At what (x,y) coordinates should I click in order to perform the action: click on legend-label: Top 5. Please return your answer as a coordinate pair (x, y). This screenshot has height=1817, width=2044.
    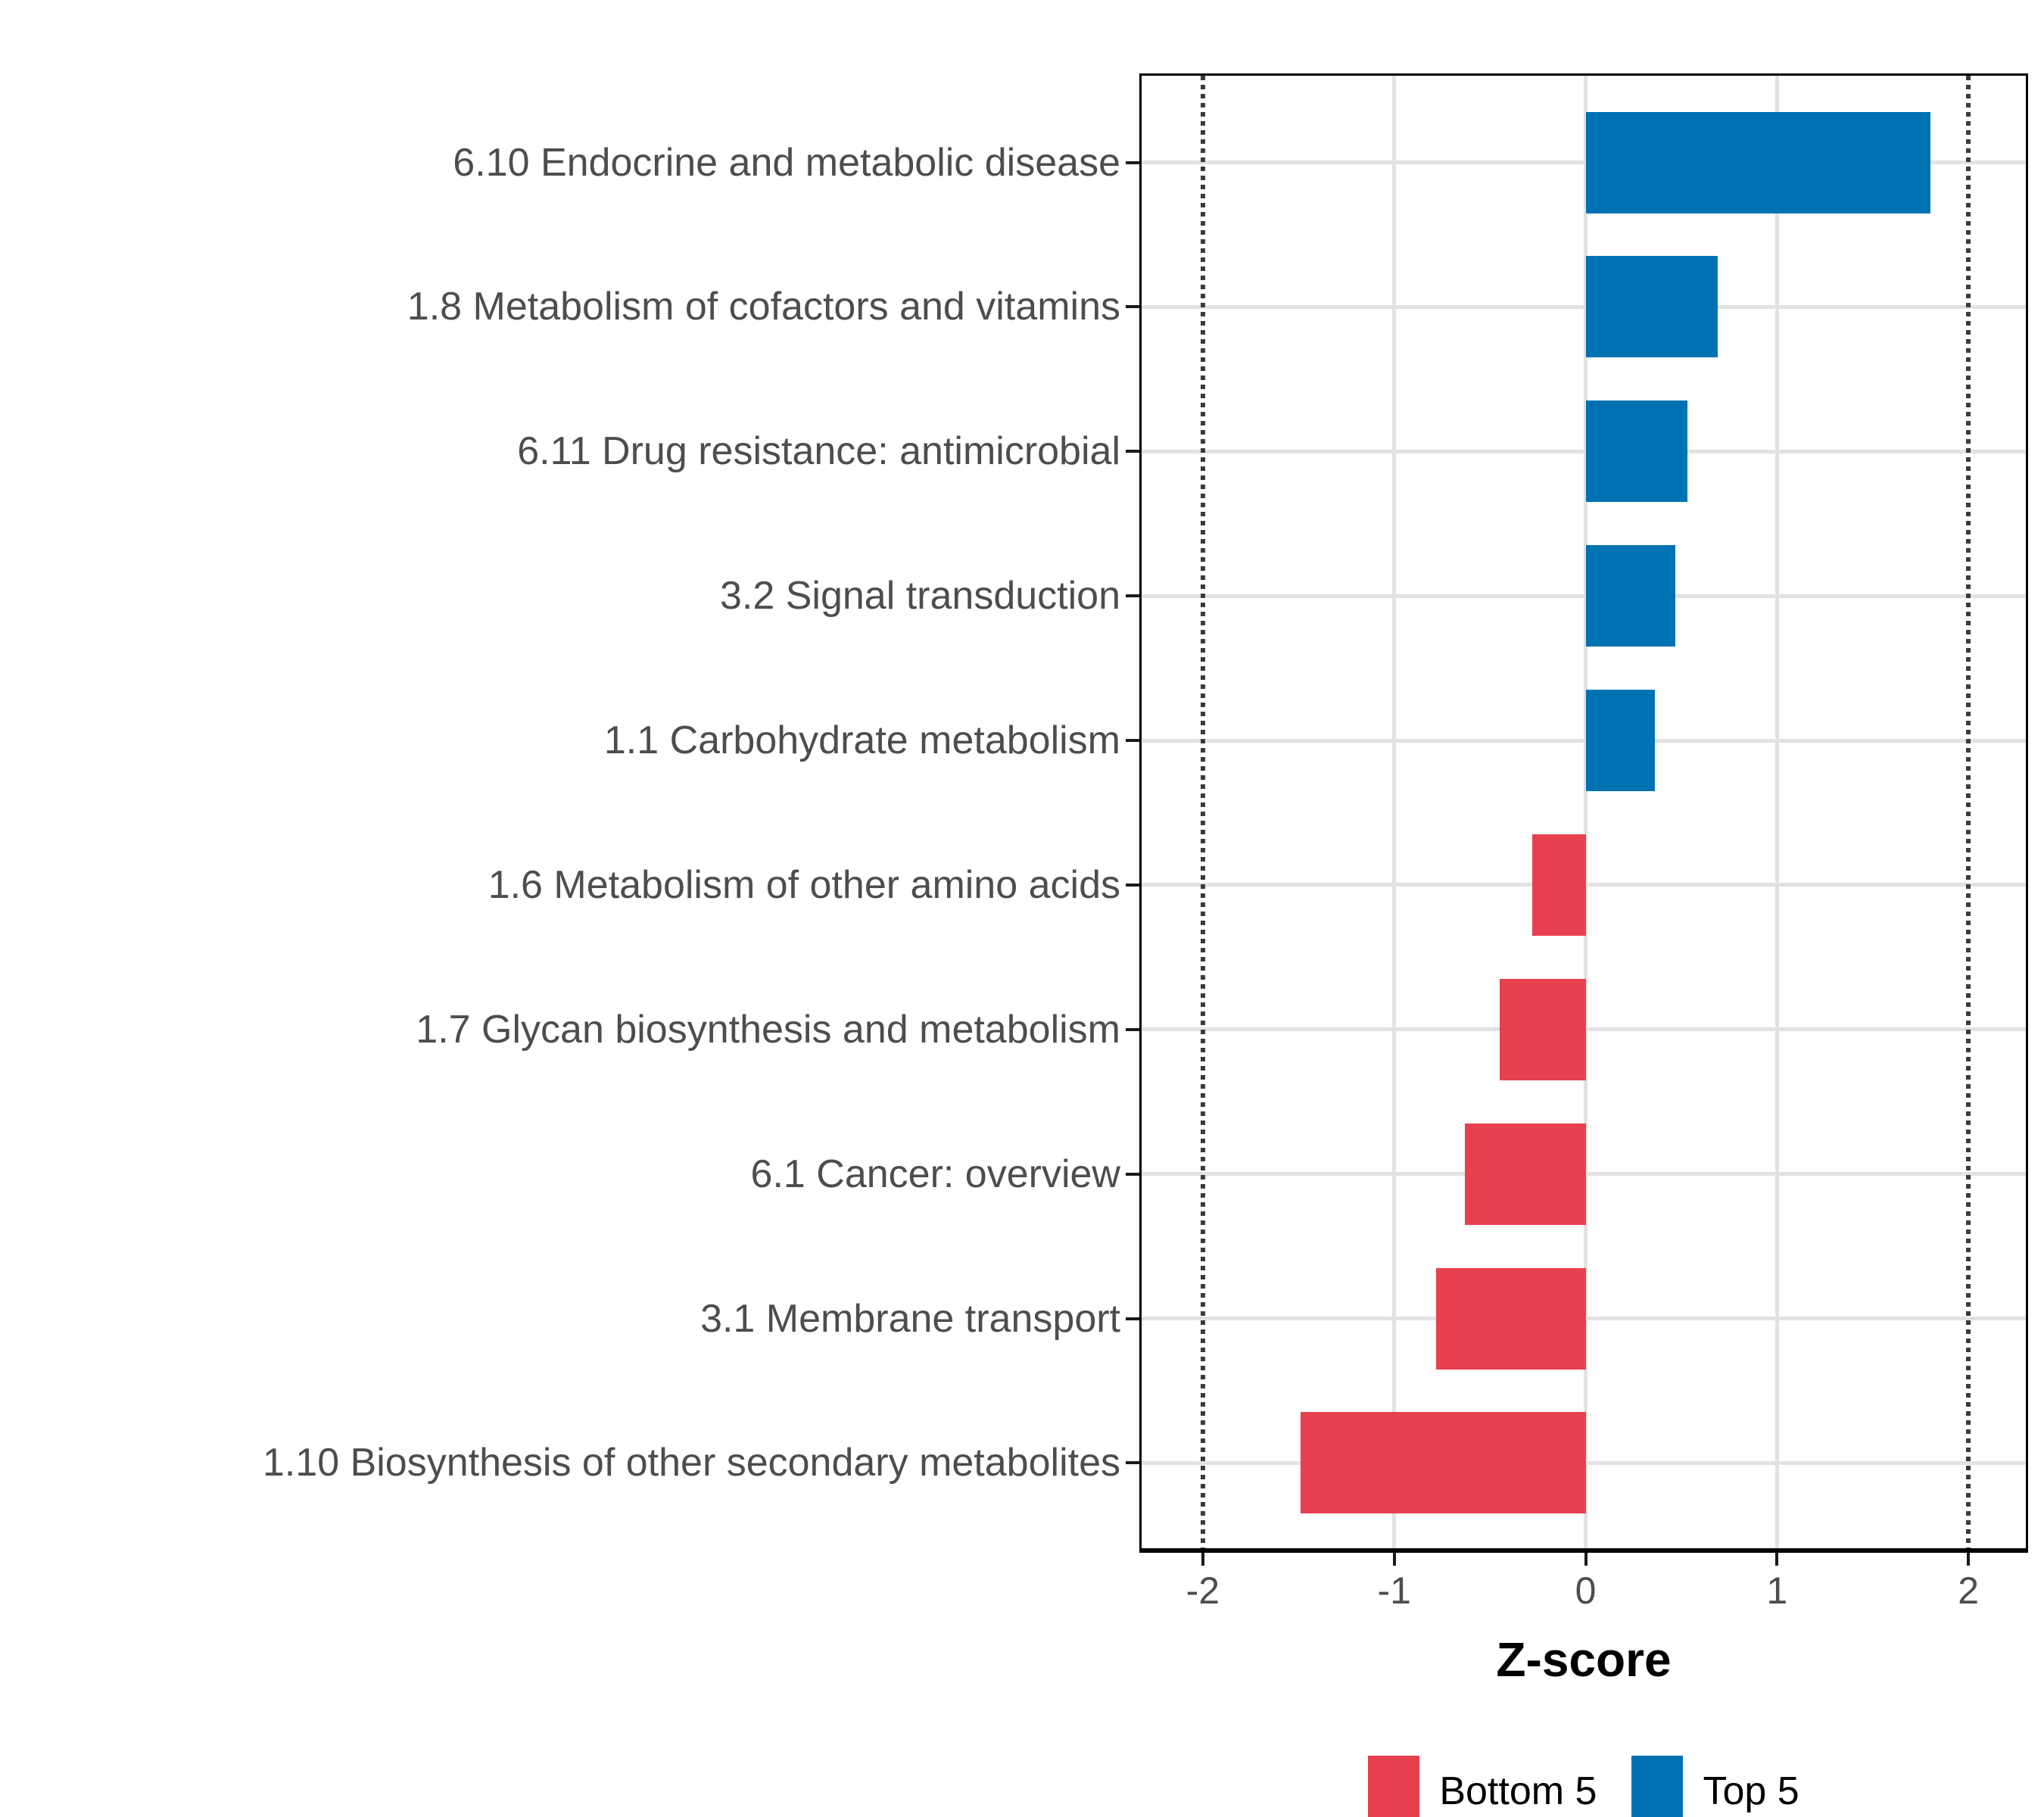
    Looking at the image, I should click on (1751, 1791).